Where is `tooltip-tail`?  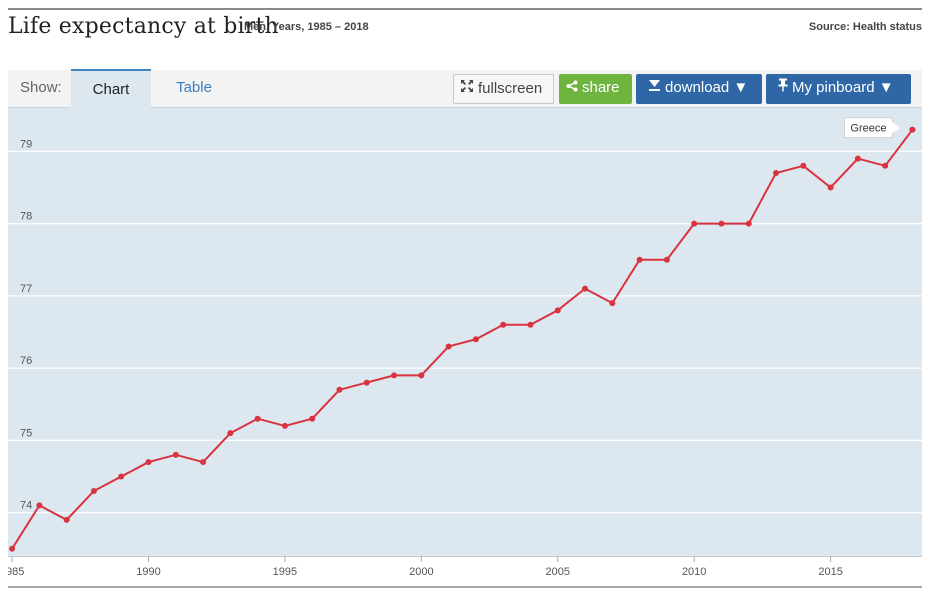 tooltip-tail is located at coordinates (896, 127).